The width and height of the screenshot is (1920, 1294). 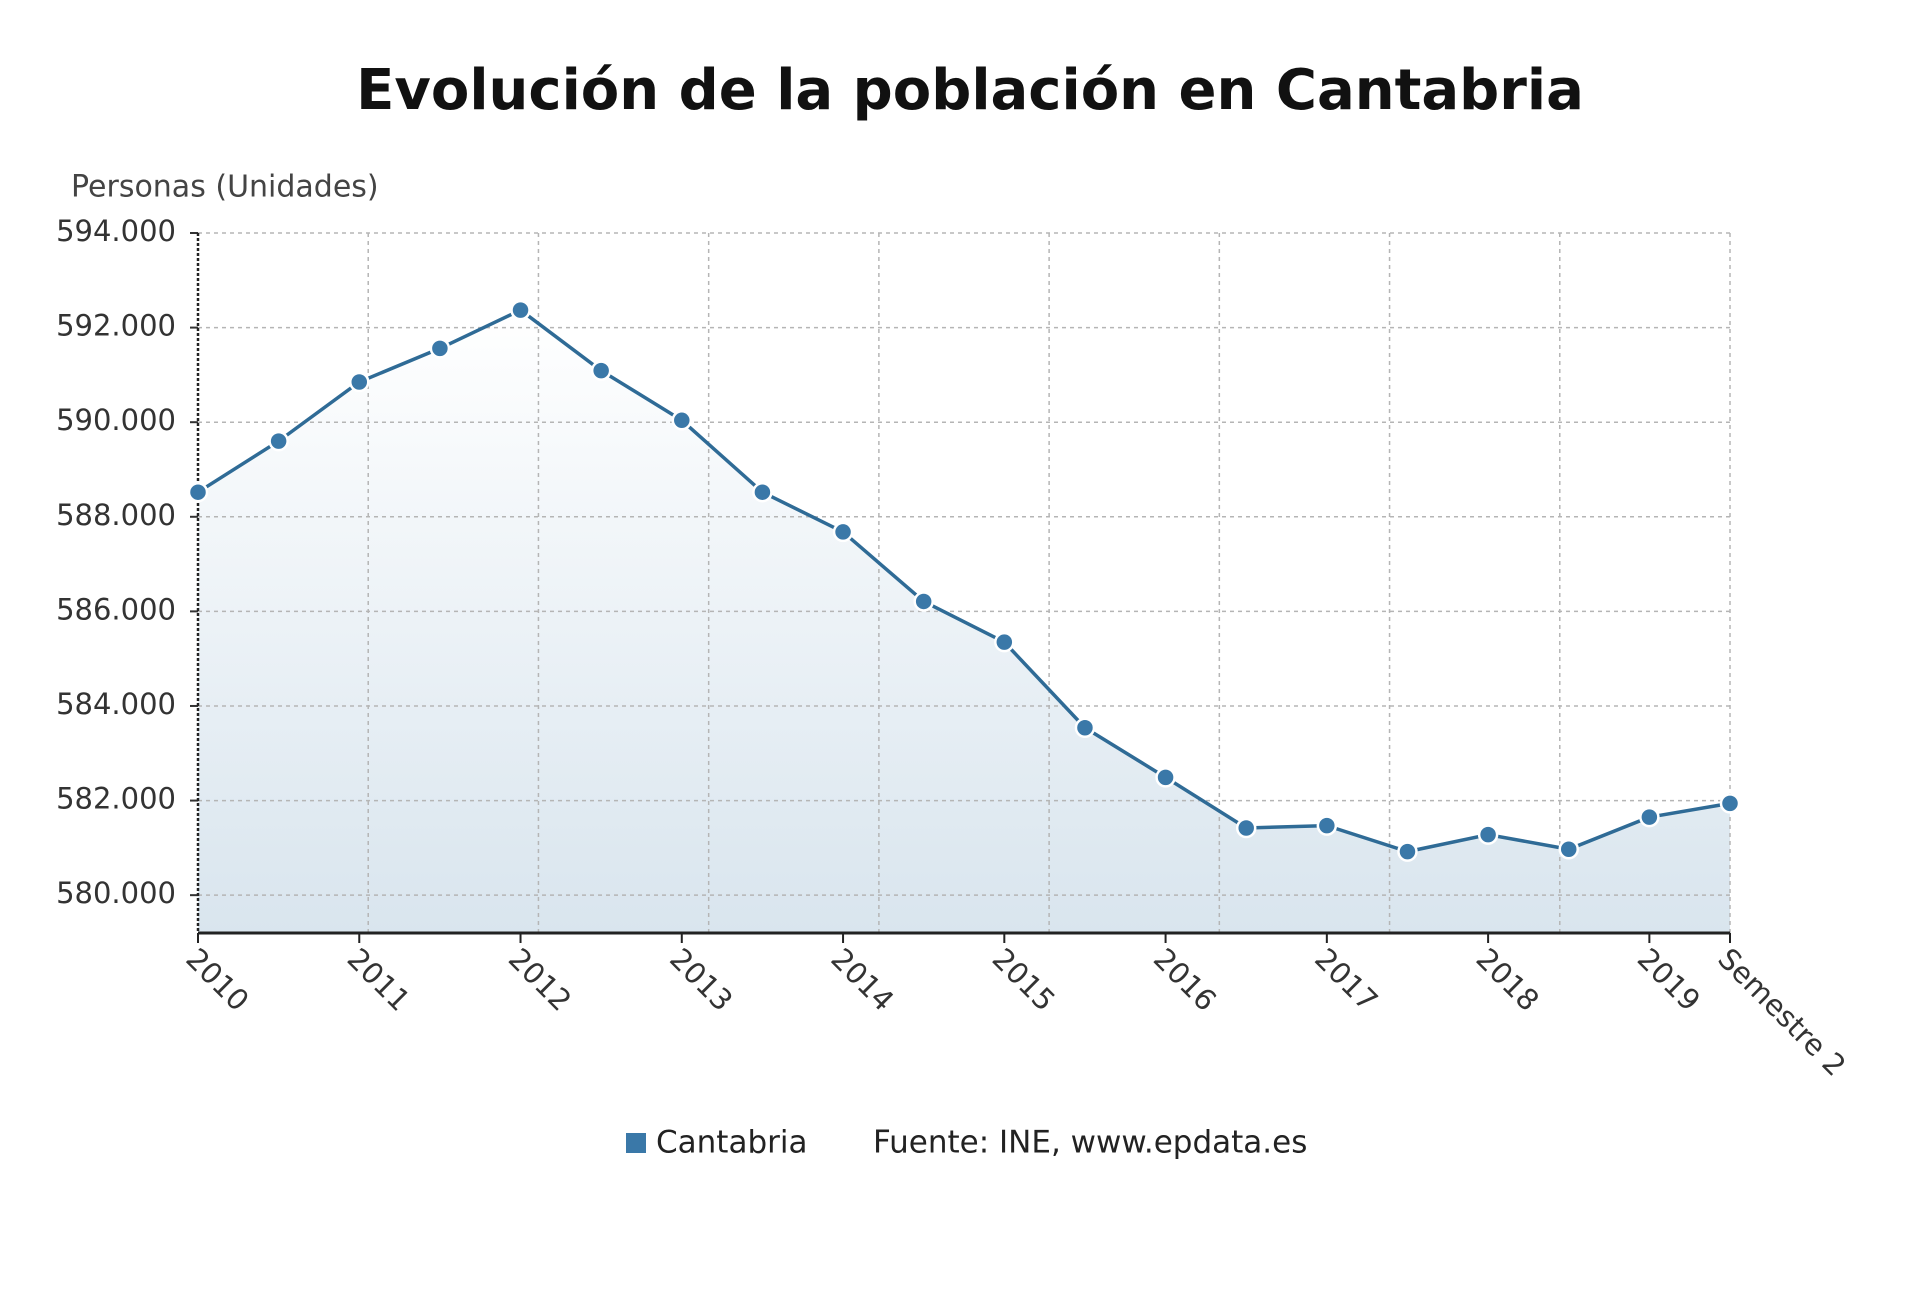 I want to click on x-tick-label: 2010, so click(x=217, y=980).